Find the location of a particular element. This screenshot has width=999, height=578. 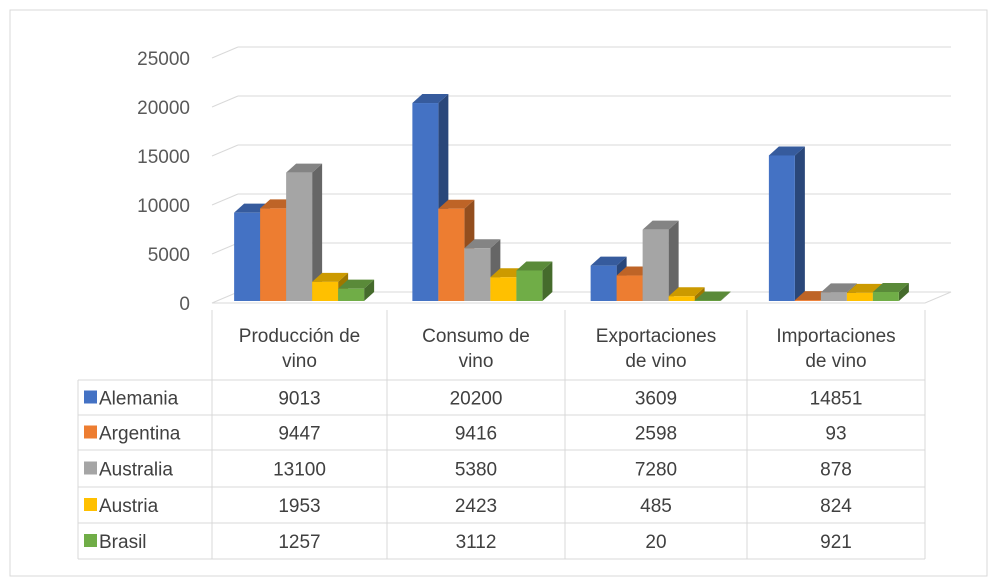

data-label: 93 is located at coordinates (835, 434).